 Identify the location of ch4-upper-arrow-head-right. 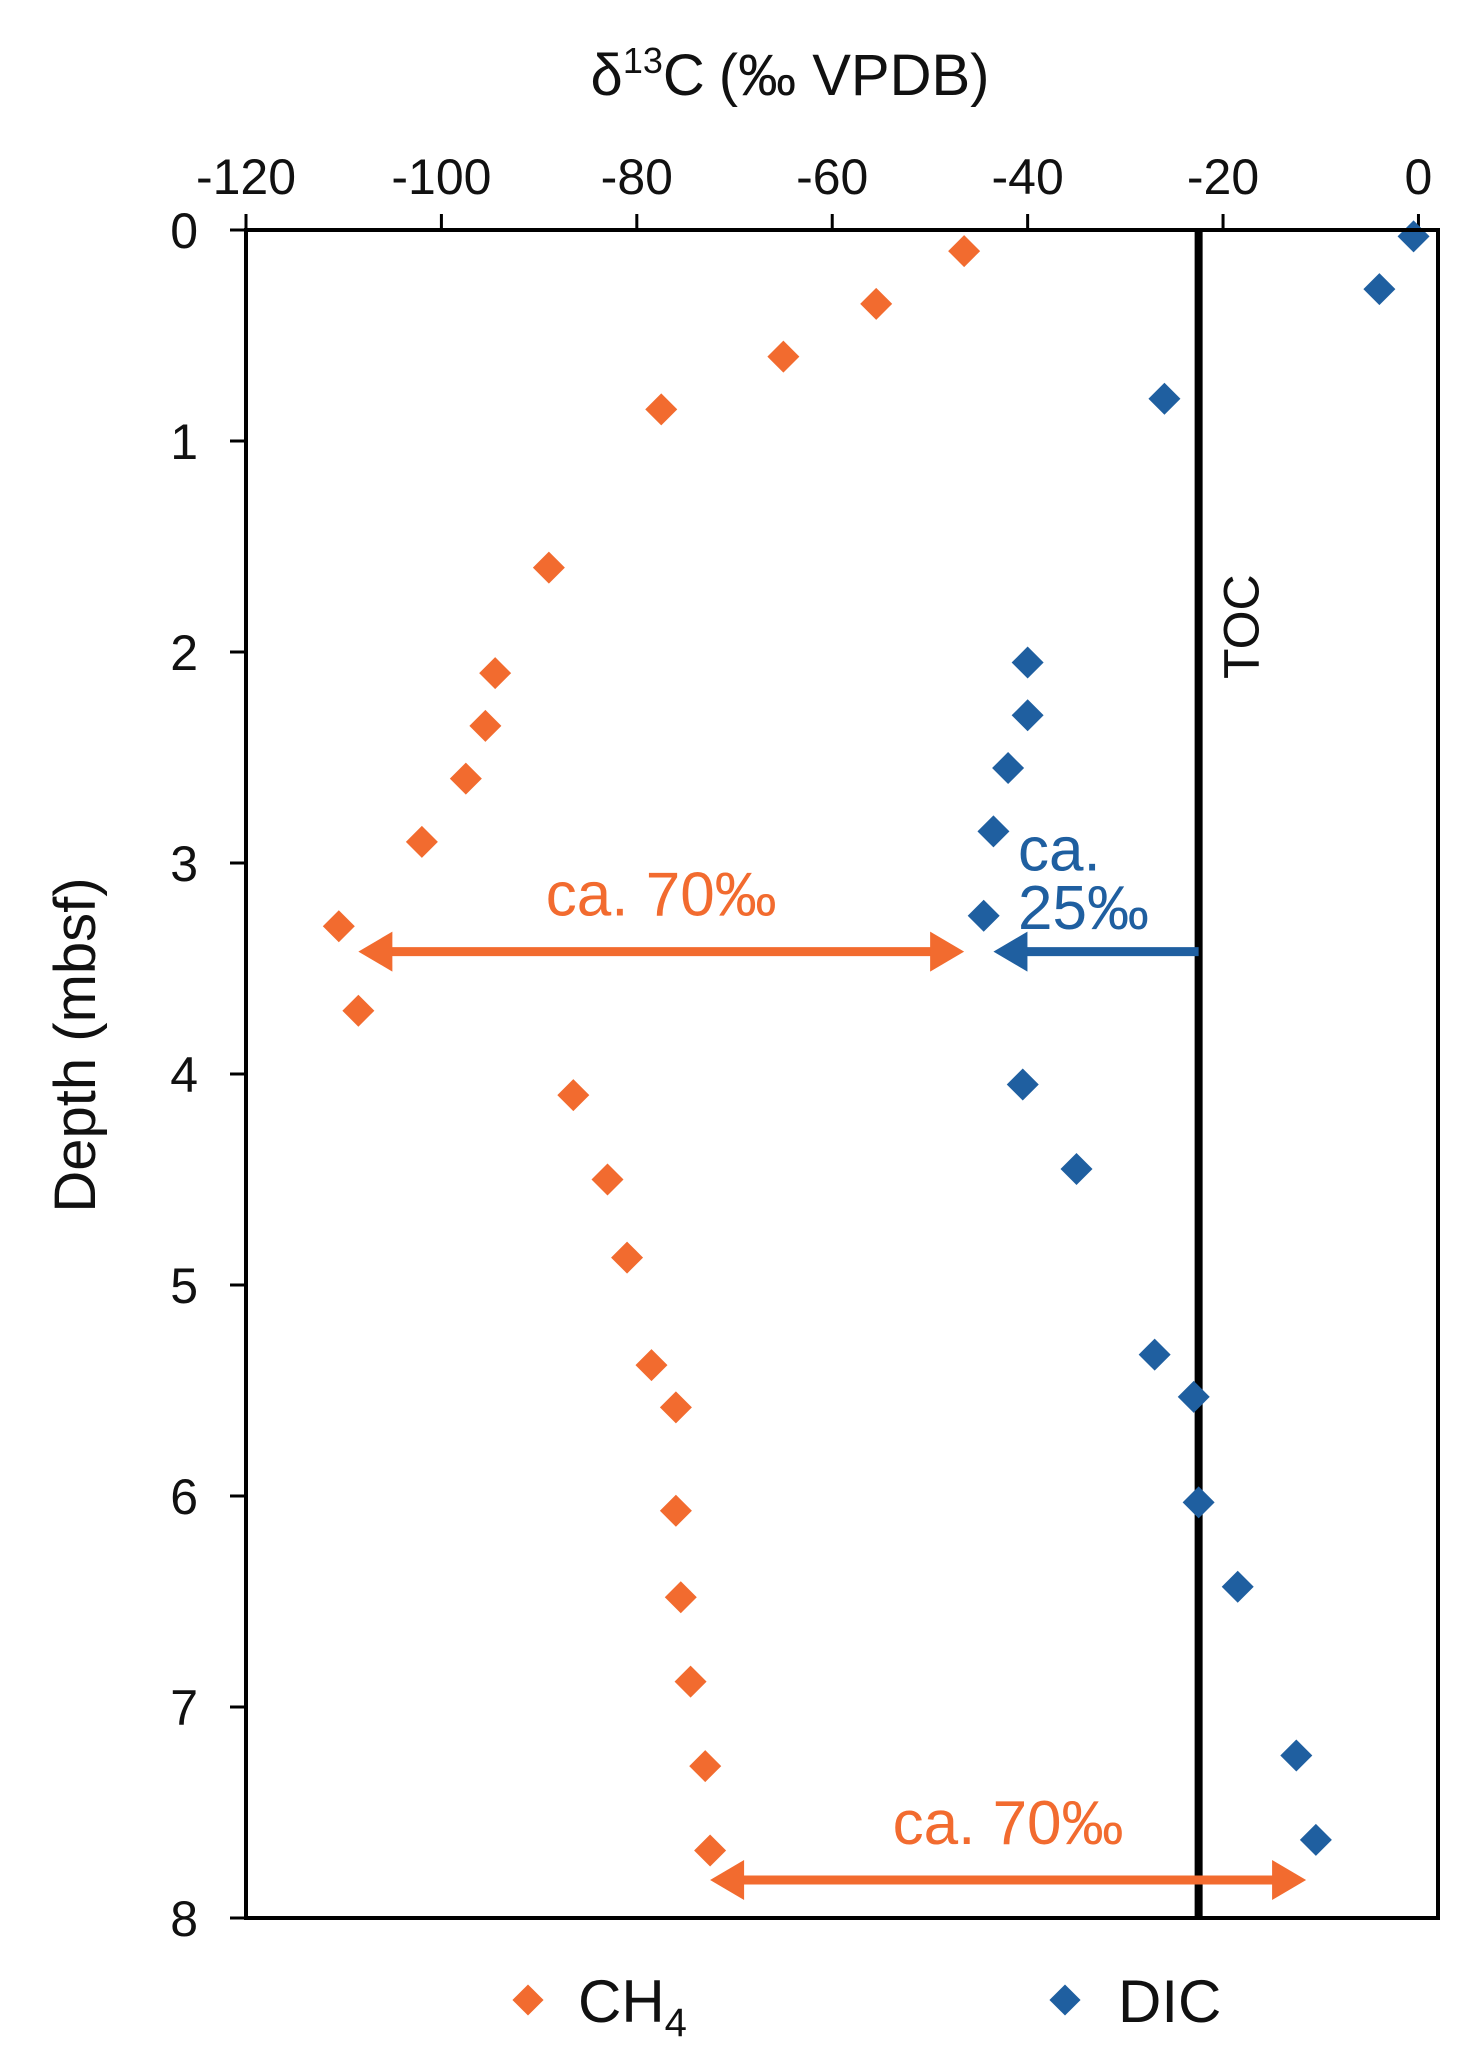
(947, 951).